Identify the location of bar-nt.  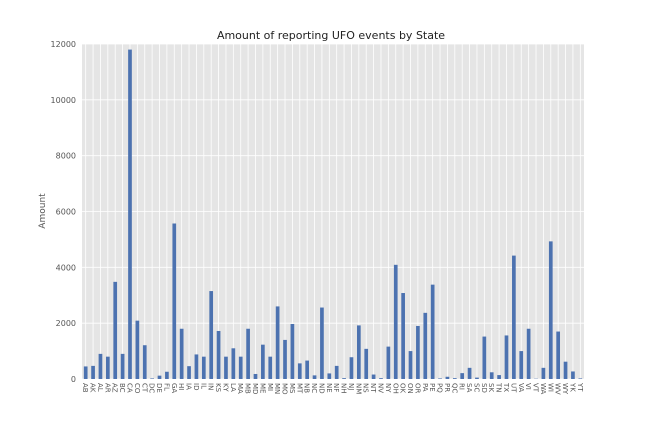
(373, 376).